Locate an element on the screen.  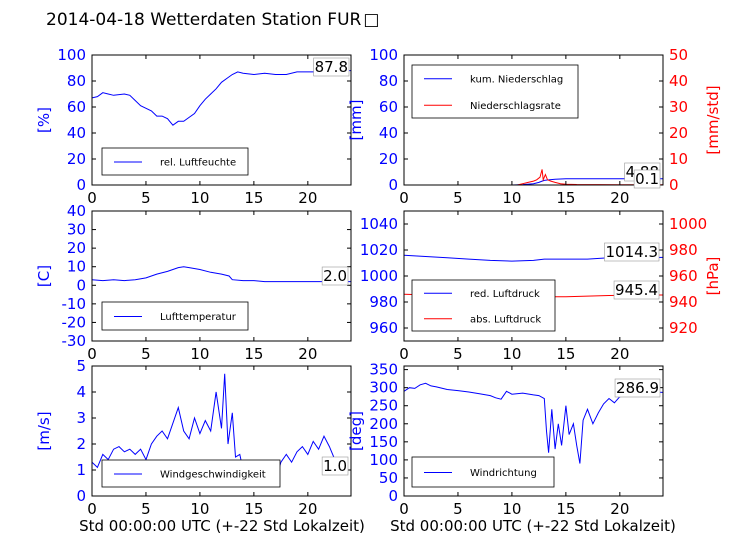
legend: Windrichtung is located at coordinates (483, 472).